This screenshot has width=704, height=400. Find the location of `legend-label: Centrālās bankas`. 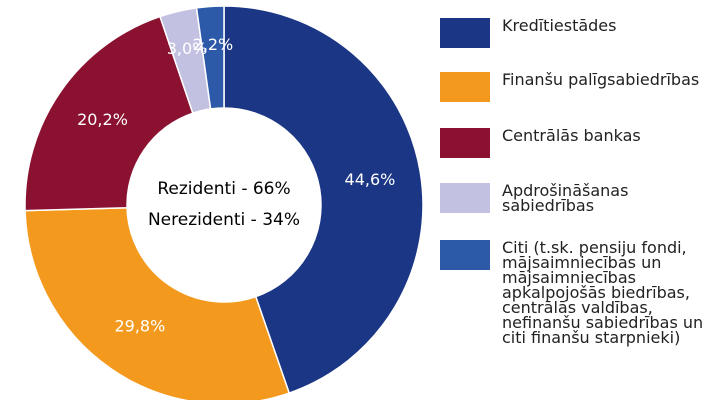

legend-label: Centrālās bankas is located at coordinates (571, 135).